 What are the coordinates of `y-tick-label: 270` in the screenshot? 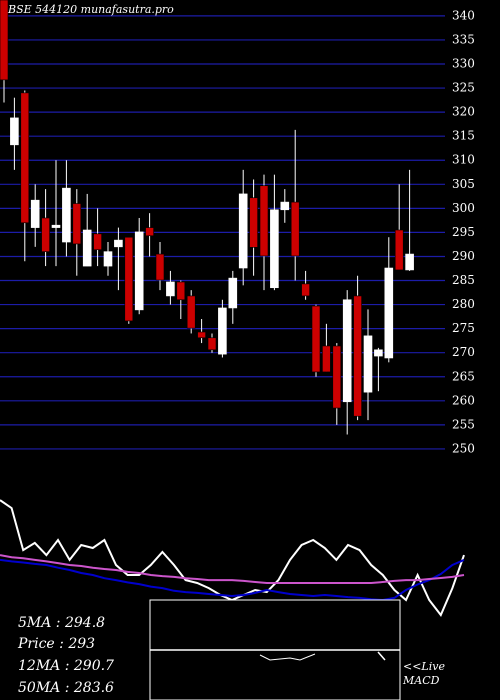 It's located at (463, 352).